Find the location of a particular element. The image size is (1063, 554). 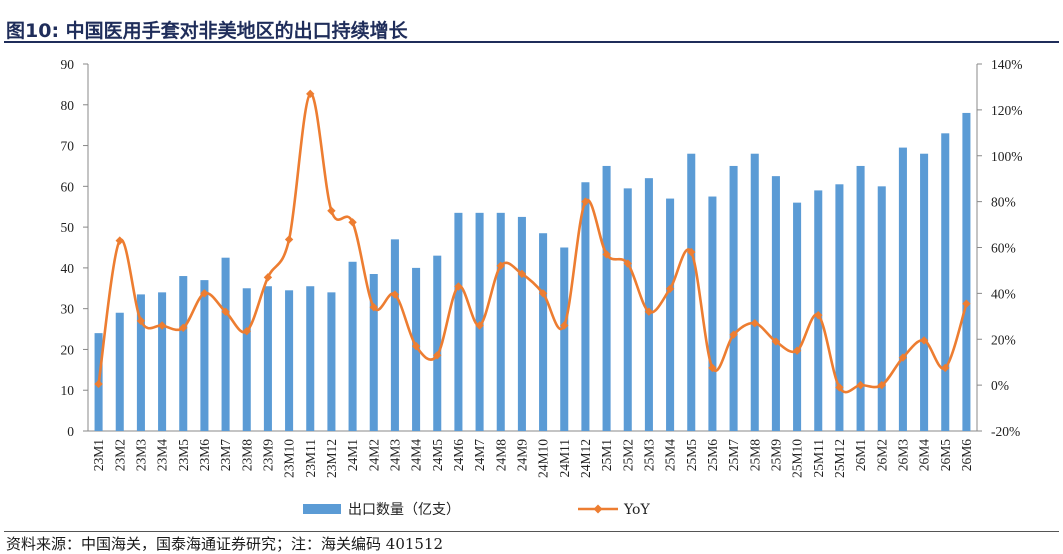

x-axis-category-label: 23M7 is located at coordinates (225, 455).